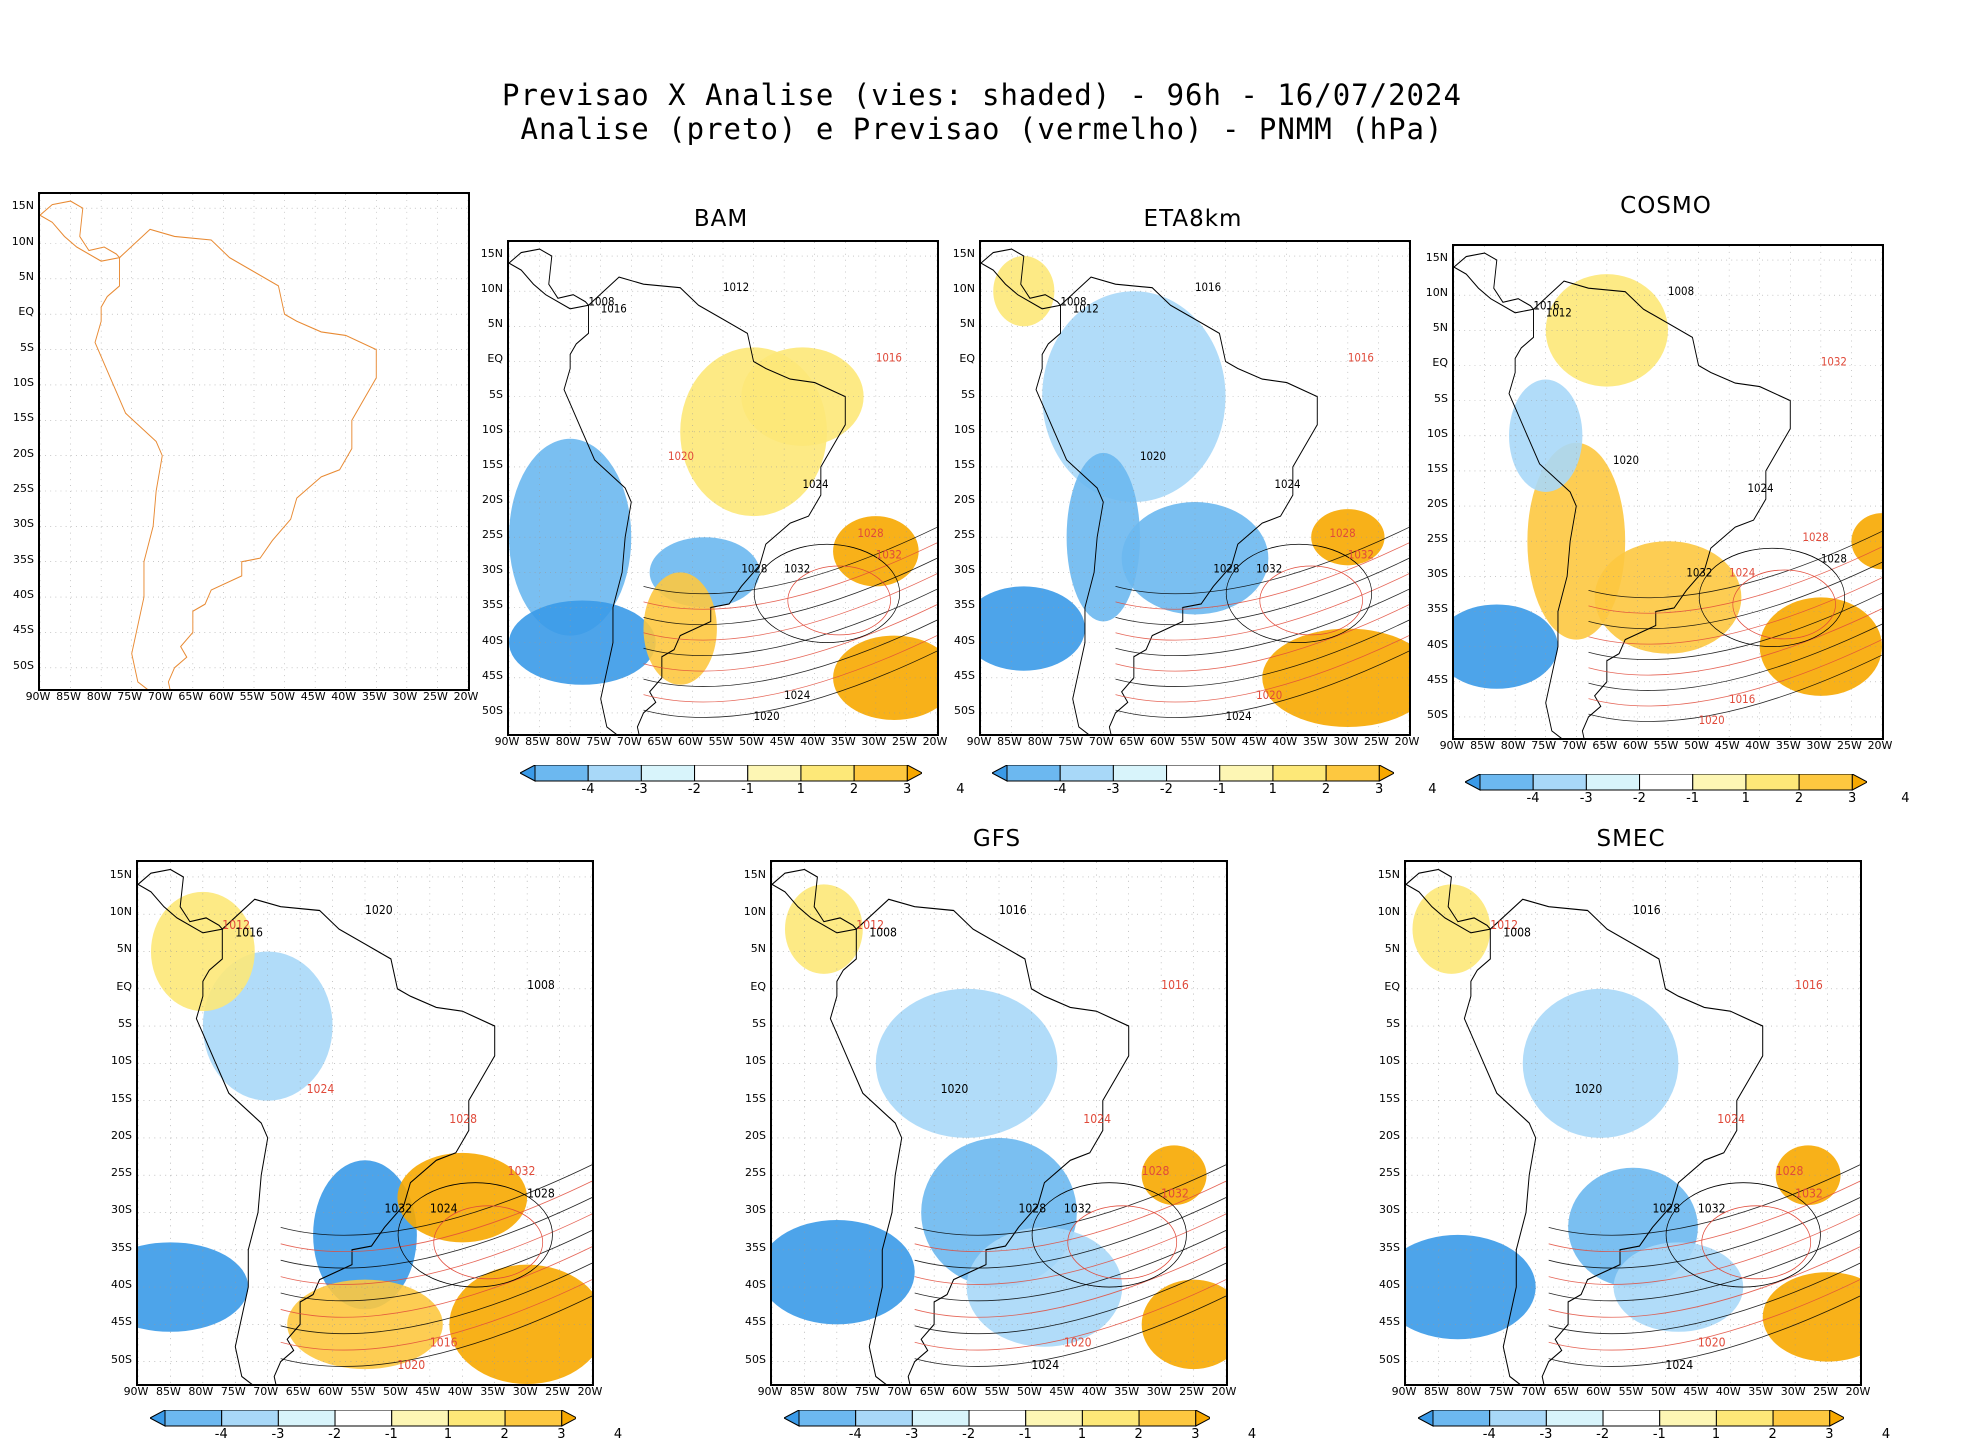 The image size is (1964, 1446). What do you see at coordinates (590, 1391) in the screenshot?
I see `lon-label: 20W` at bounding box center [590, 1391].